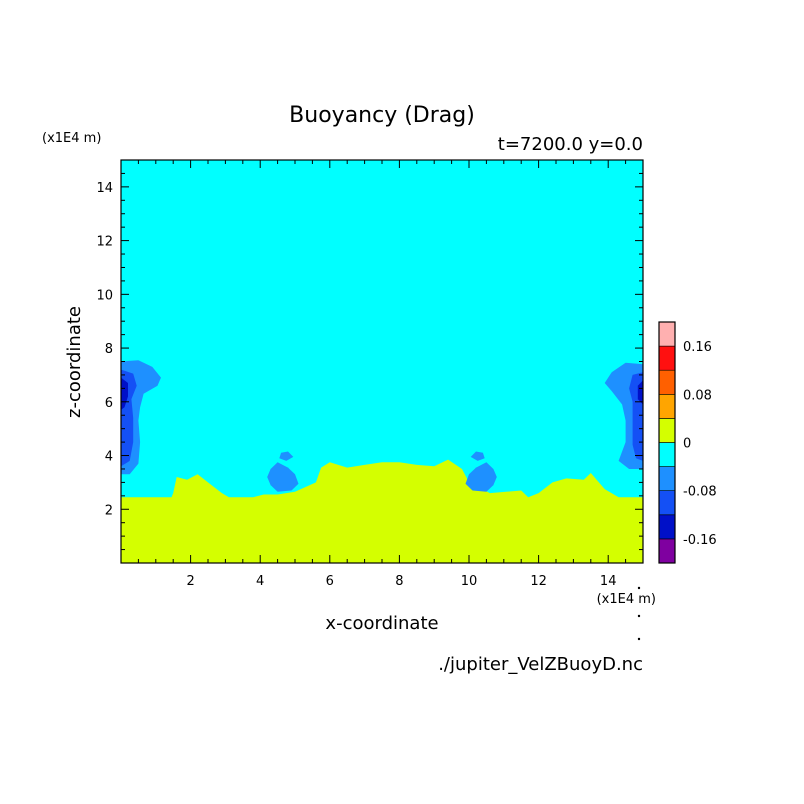 This screenshot has width=804, height=804. What do you see at coordinates (71, 138) in the screenshot?
I see `y-axis-unit: (x1E4 m)` at bounding box center [71, 138].